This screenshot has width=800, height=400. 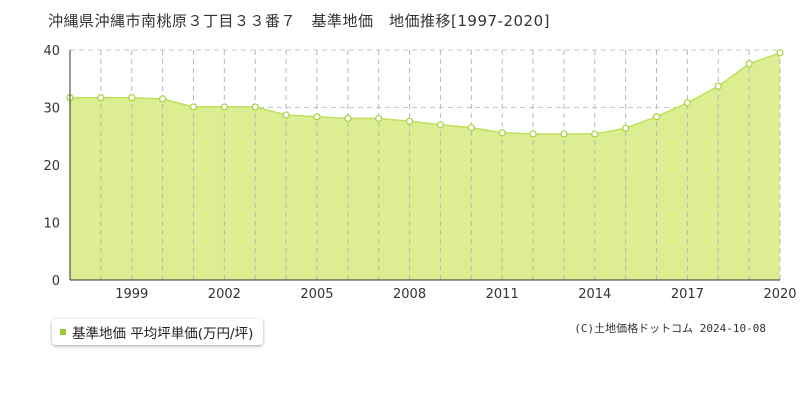 What do you see at coordinates (779, 294) in the screenshot?
I see `x-tick-label: 2020` at bounding box center [779, 294].